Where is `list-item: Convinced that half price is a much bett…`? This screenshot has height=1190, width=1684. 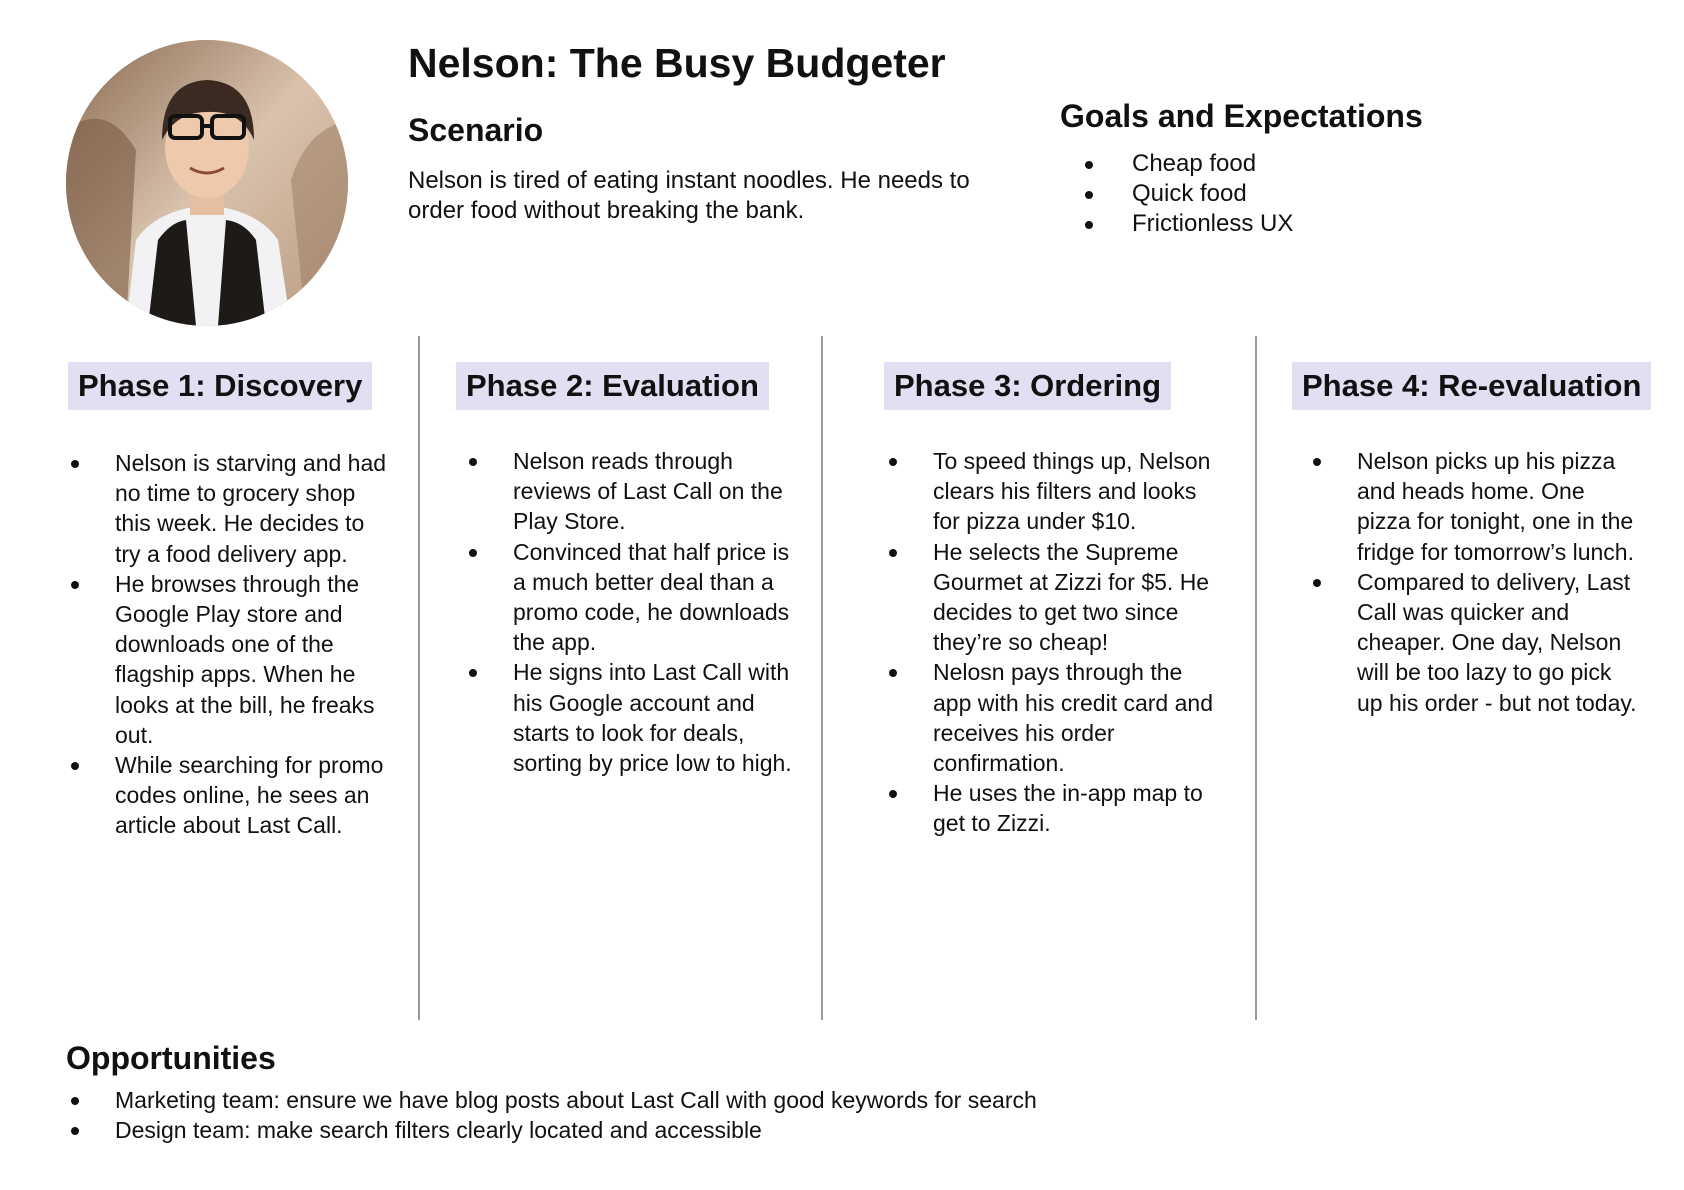
list-item: Convinced that half price is a much bett… is located at coordinates (629, 597).